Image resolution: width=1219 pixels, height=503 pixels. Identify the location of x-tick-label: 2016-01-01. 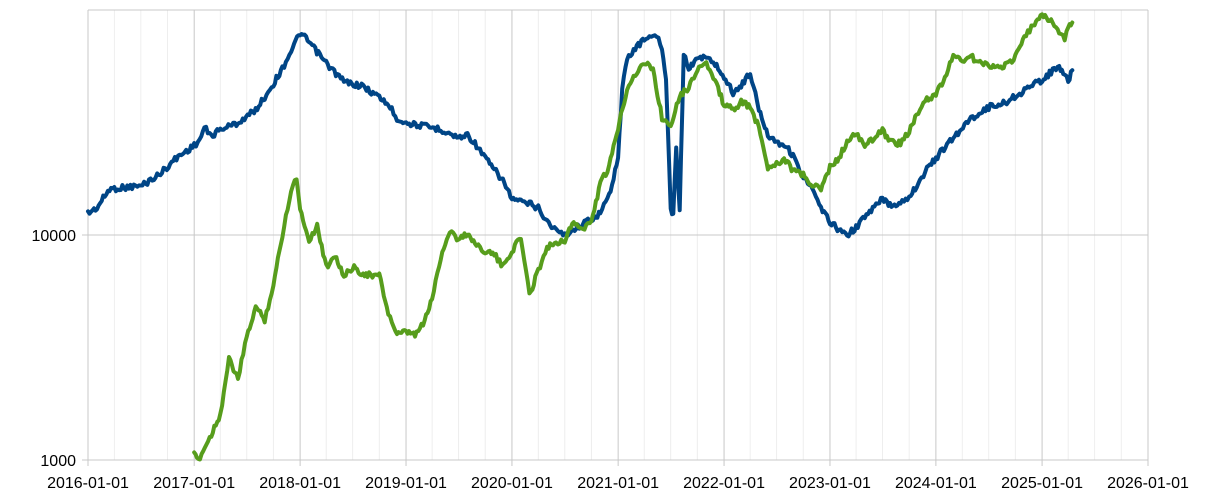
(88, 483).